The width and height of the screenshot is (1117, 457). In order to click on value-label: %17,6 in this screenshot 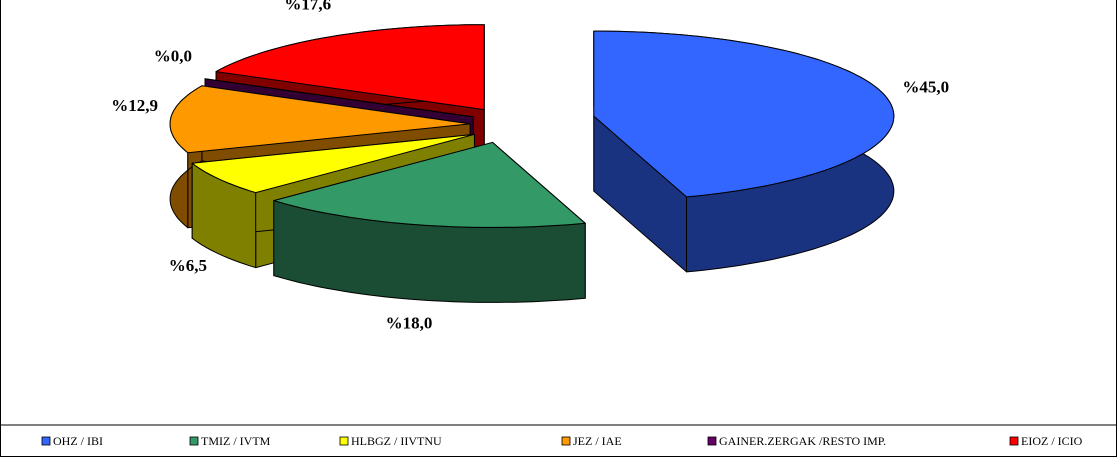, I will do `click(307, 7)`.